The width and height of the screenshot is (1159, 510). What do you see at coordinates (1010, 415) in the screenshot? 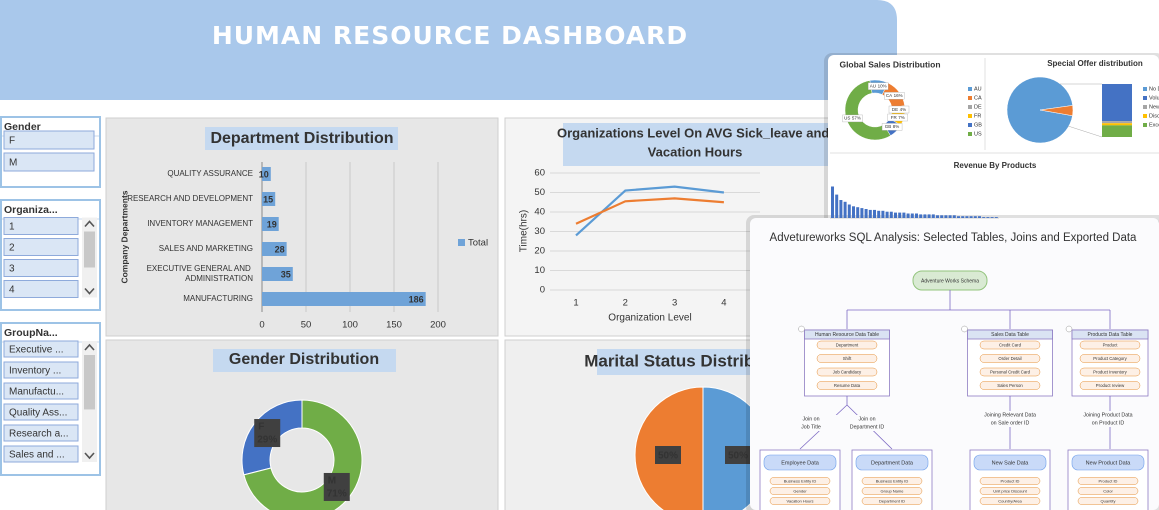
I see `join-label: Joining Relevant Data` at bounding box center [1010, 415].